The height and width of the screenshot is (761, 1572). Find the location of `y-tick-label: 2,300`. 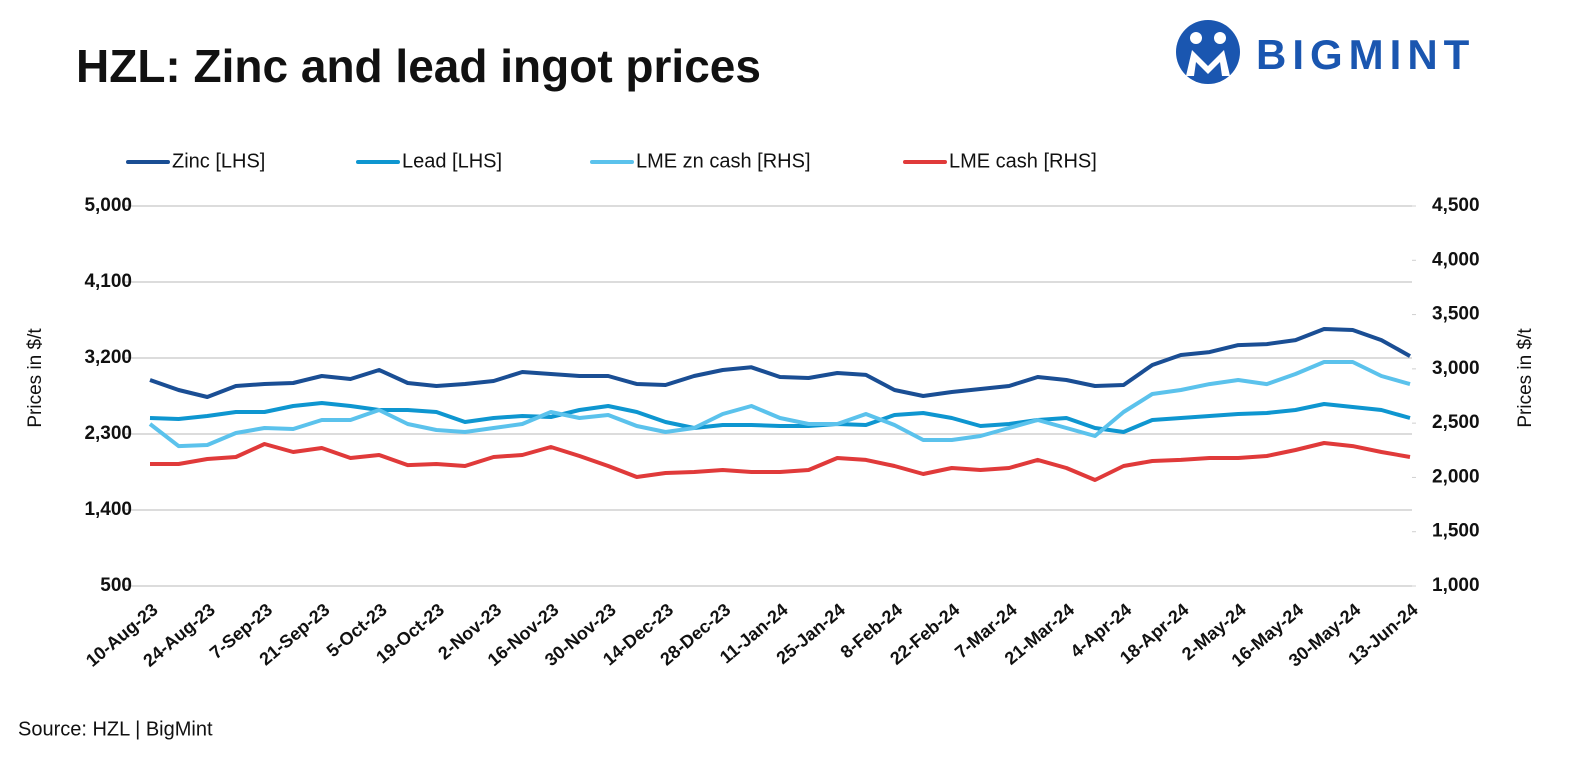

y-tick-label: 2,300 is located at coordinates (108, 433).